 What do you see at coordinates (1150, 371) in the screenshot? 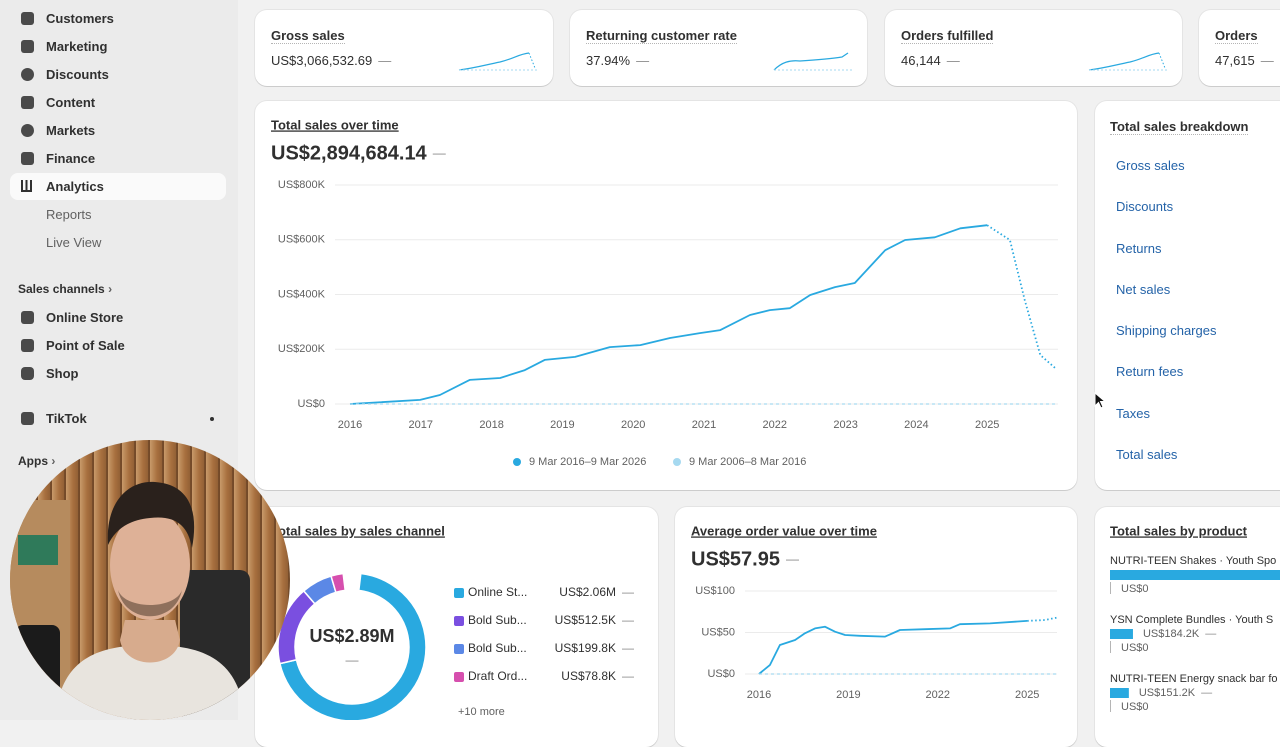
I see `breakdown-item: Return fees` at bounding box center [1150, 371].